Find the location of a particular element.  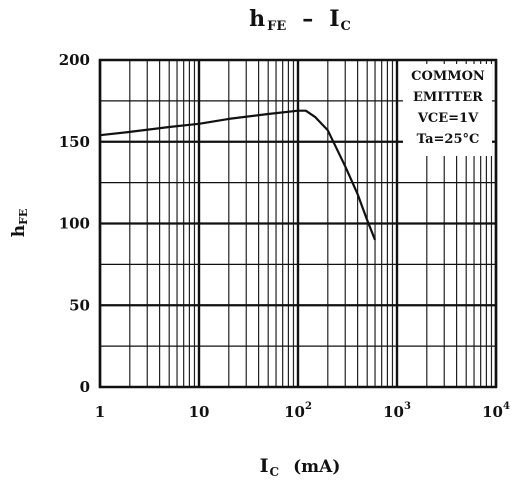

chart-title: h FE – IC is located at coordinates (300, 20).